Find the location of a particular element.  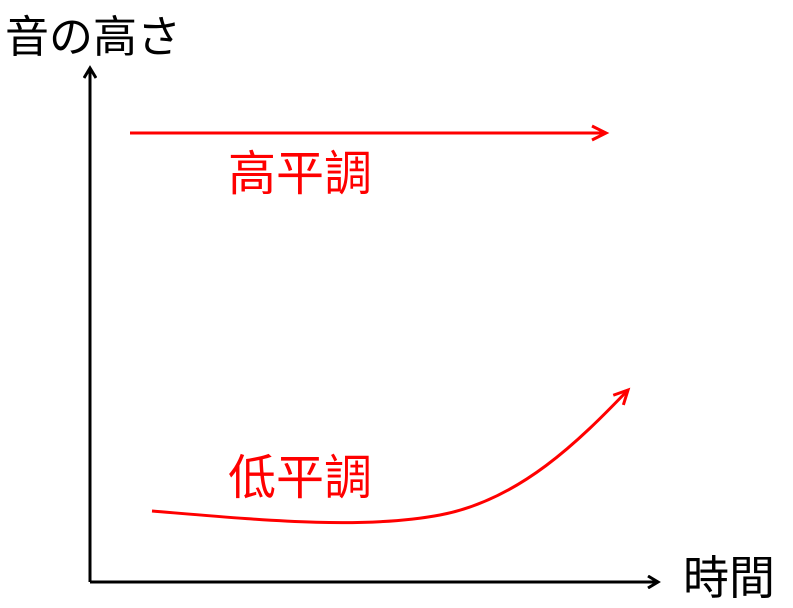

x-axis-label: 時間 is located at coordinates (729, 578).